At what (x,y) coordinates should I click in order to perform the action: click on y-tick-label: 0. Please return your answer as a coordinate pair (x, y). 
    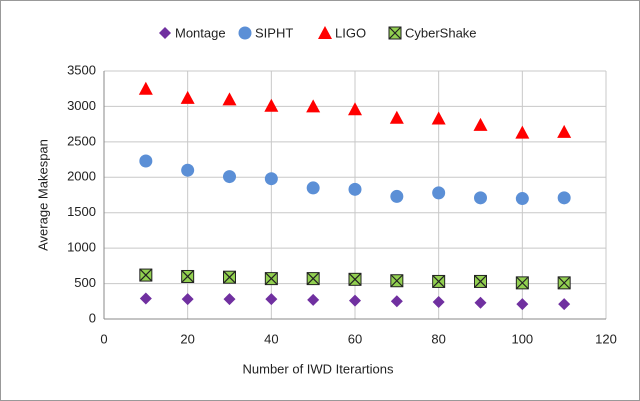
    Looking at the image, I should click on (92, 317).